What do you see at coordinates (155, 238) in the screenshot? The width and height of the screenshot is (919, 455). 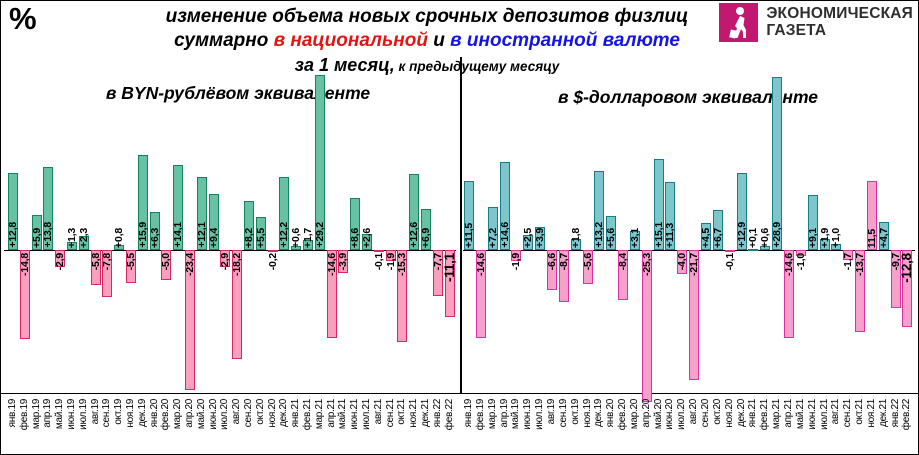 I see `bar-value-label: +6,3` at bounding box center [155, 238].